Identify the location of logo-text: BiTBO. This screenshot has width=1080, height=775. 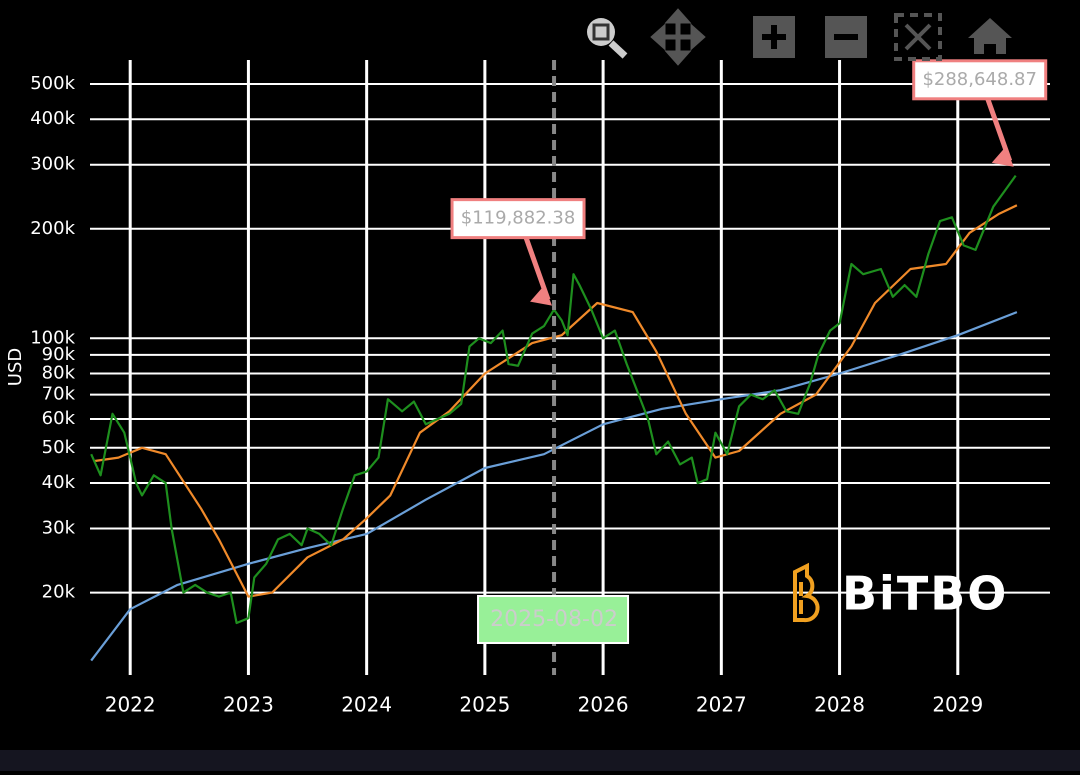
(925, 594).